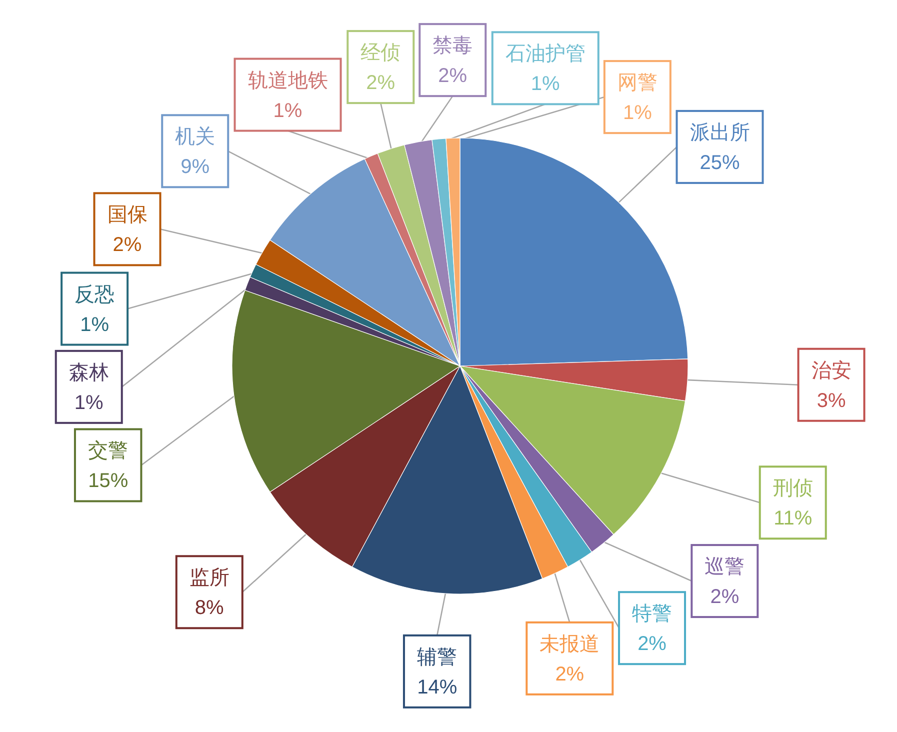 The image size is (897, 732). Describe the element at coordinates (652, 614) in the screenshot. I see `slice-label: 特警` at that location.